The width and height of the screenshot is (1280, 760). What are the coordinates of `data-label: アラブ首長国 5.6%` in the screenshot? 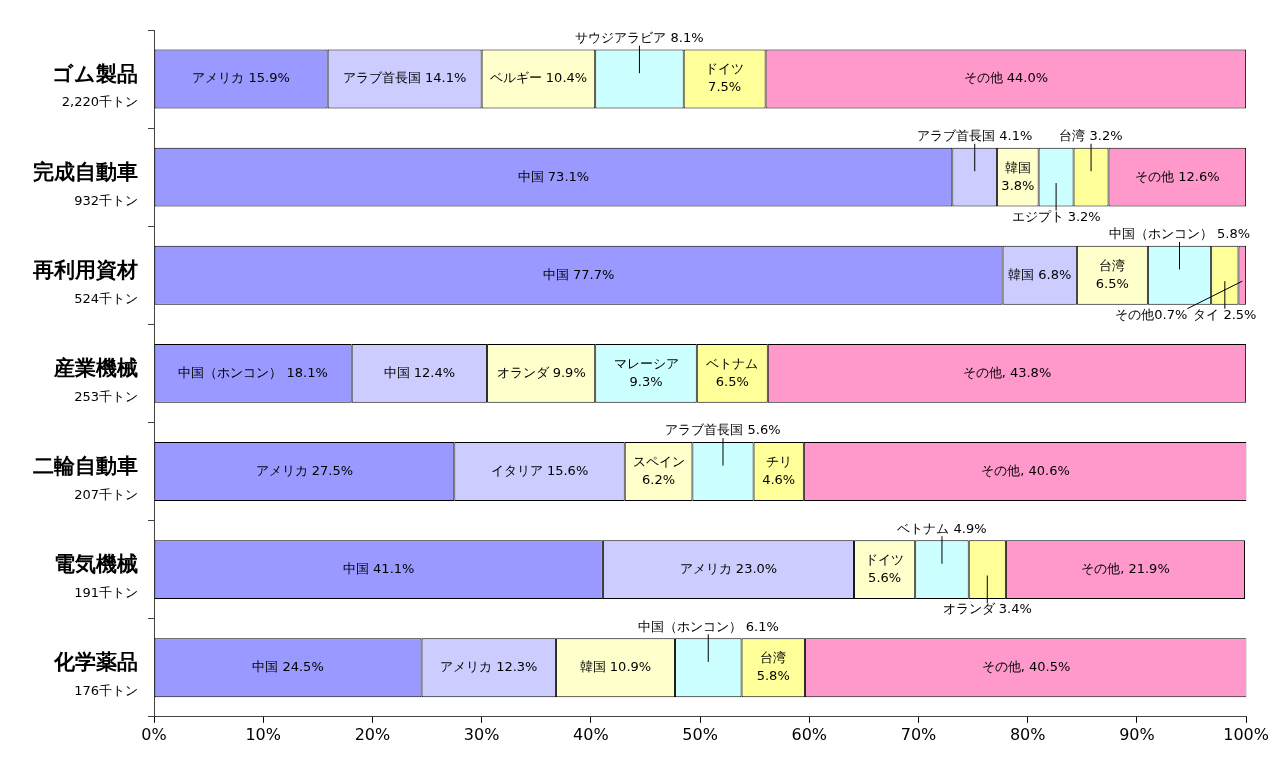 It's located at (723, 430).